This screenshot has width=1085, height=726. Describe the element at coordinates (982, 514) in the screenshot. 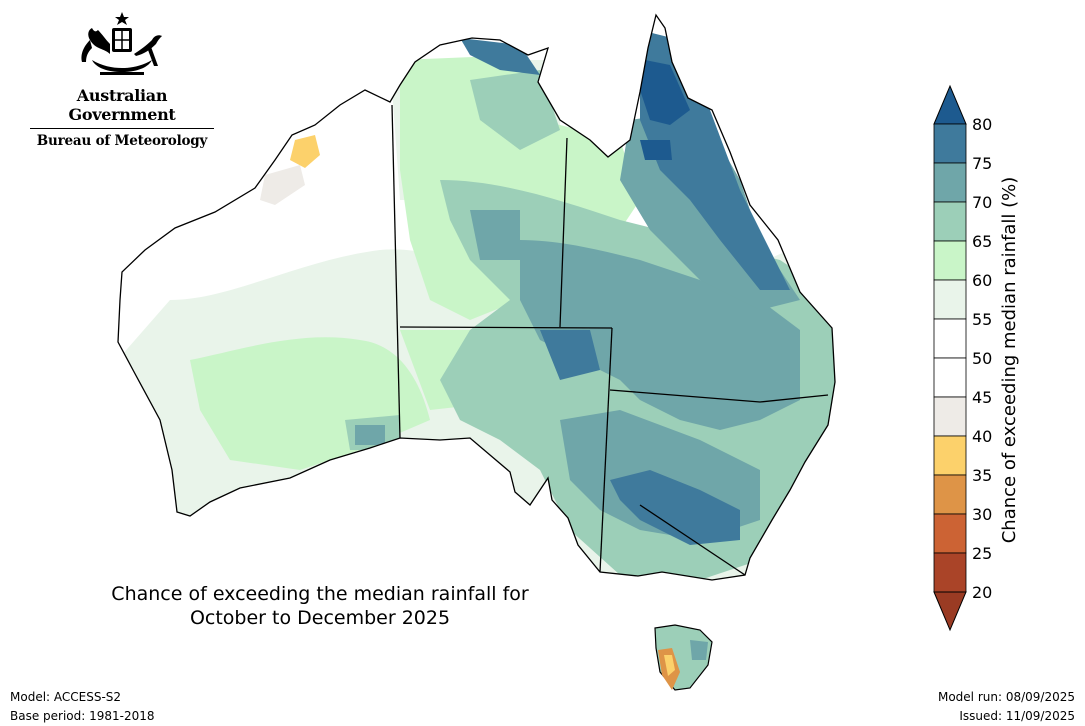

I see `colorbar-tick-label: 30` at that location.